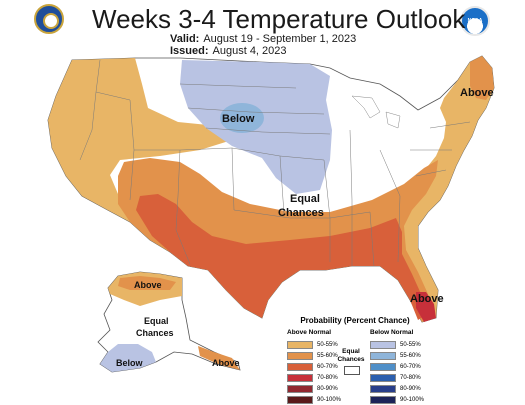 The width and height of the screenshot is (525, 405). I want to click on alaska-above-south, so click(219, 358).